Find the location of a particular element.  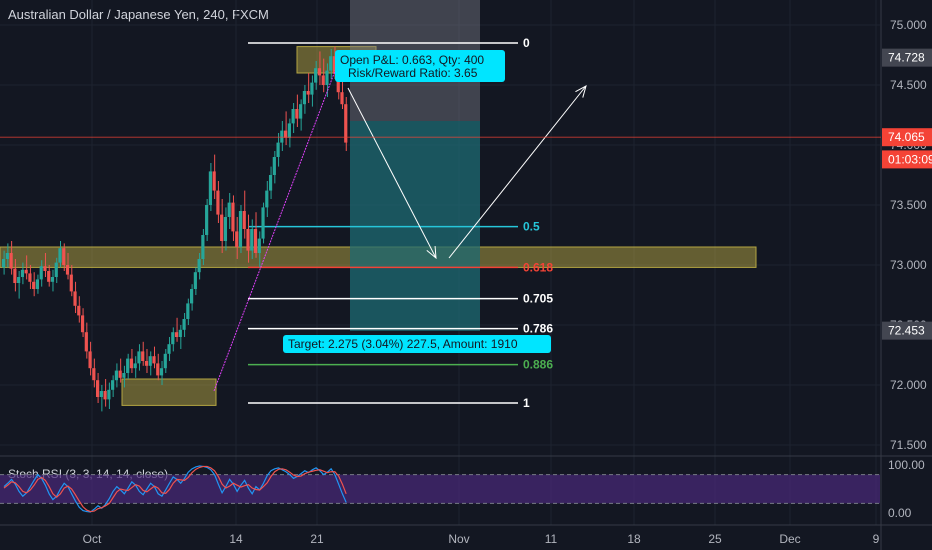

fib-level-label: 0.5 is located at coordinates (531, 227).